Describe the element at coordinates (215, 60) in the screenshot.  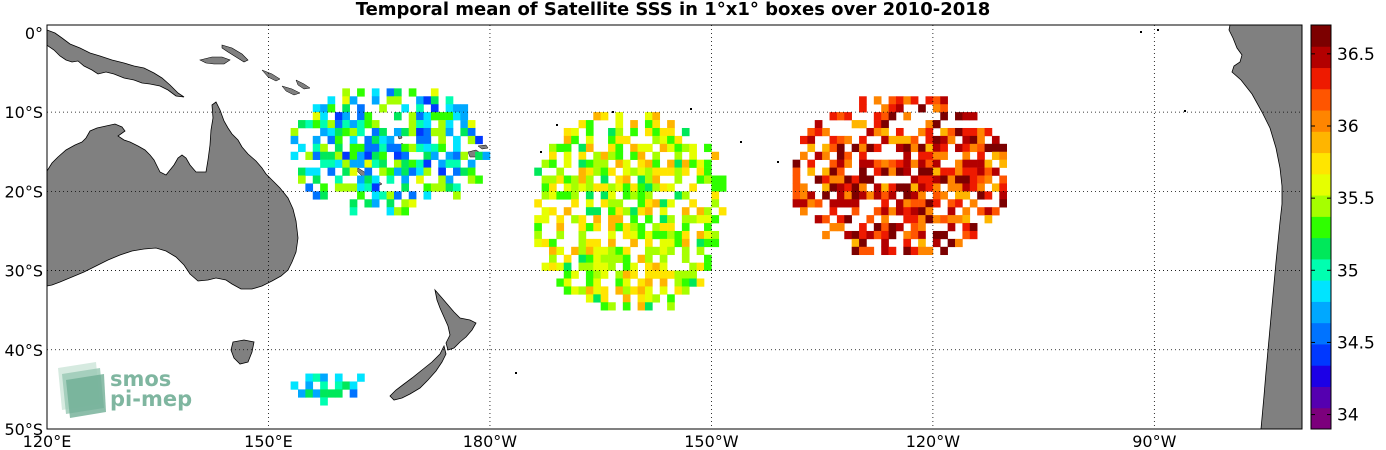
I see `land-new-britain` at that location.